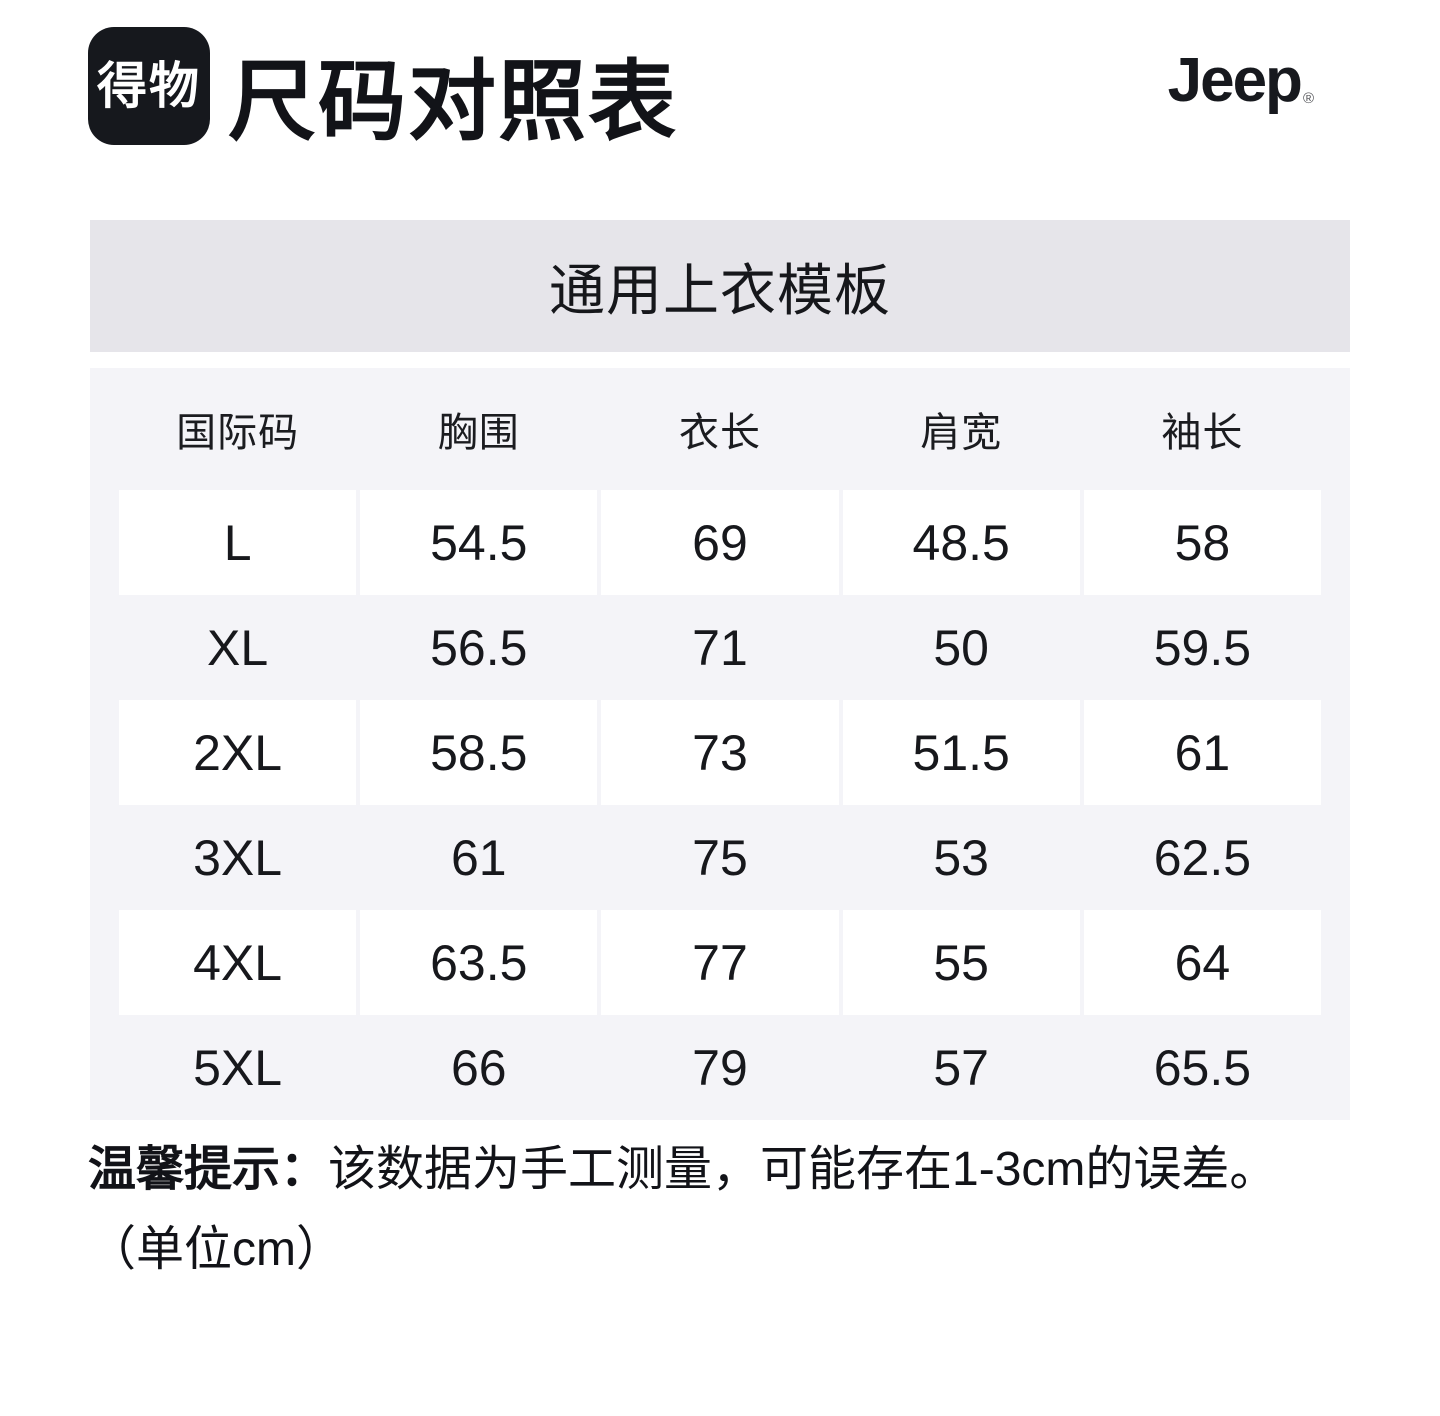 This screenshot has height=1416, width=1440. Describe the element at coordinates (961, 1067) in the screenshot. I see `measurement-cell: 57` at that location.